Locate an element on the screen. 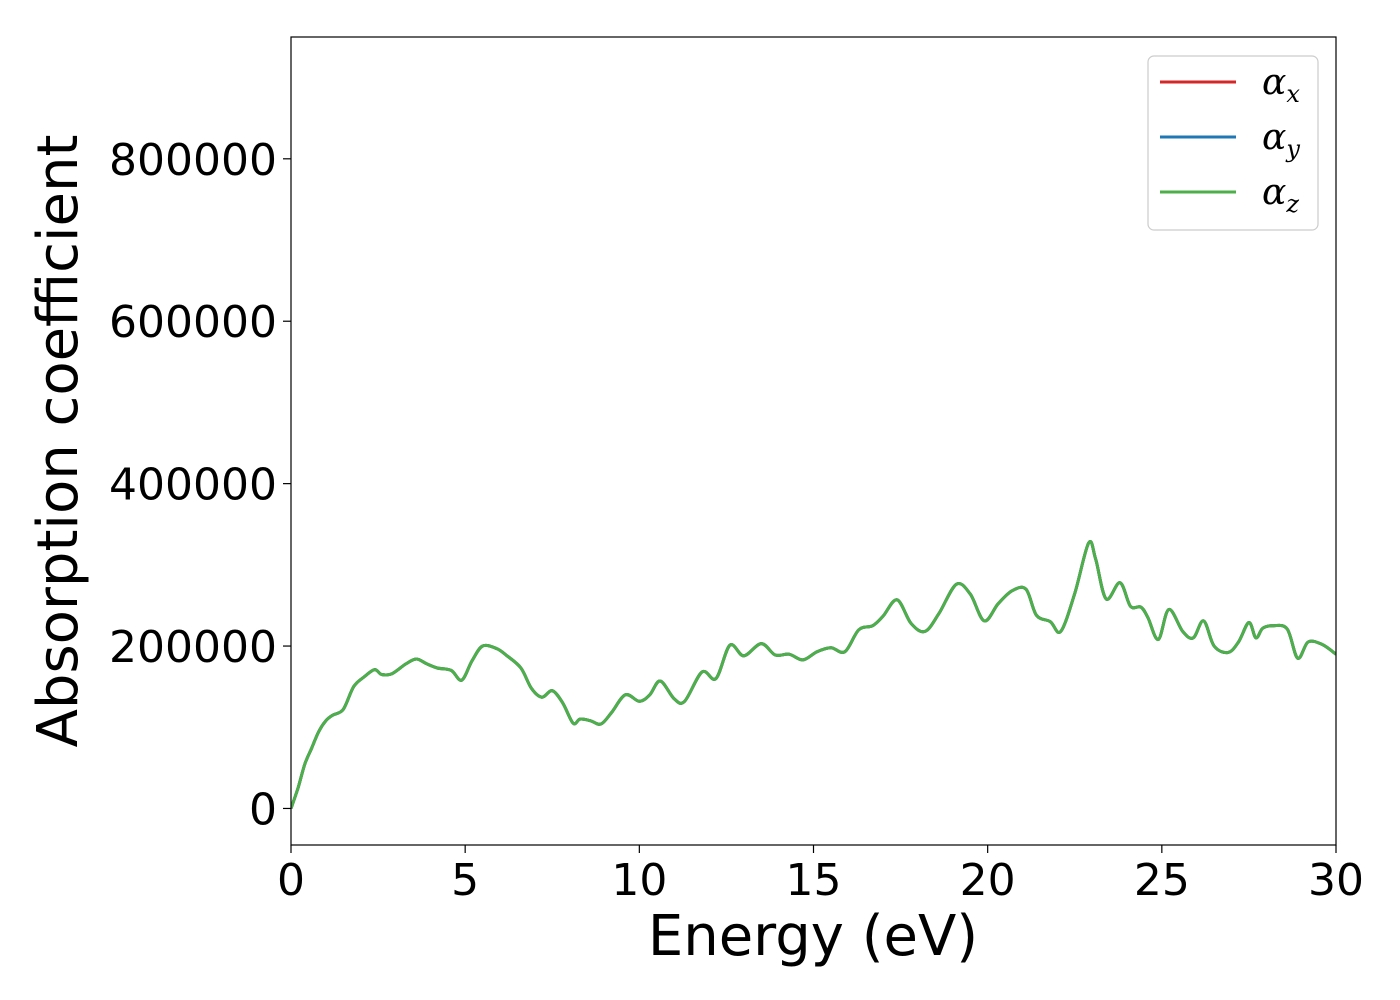 This screenshot has height=1000, width=1400. y-axis-title: Absorption coefficient is located at coordinates (58, 441).